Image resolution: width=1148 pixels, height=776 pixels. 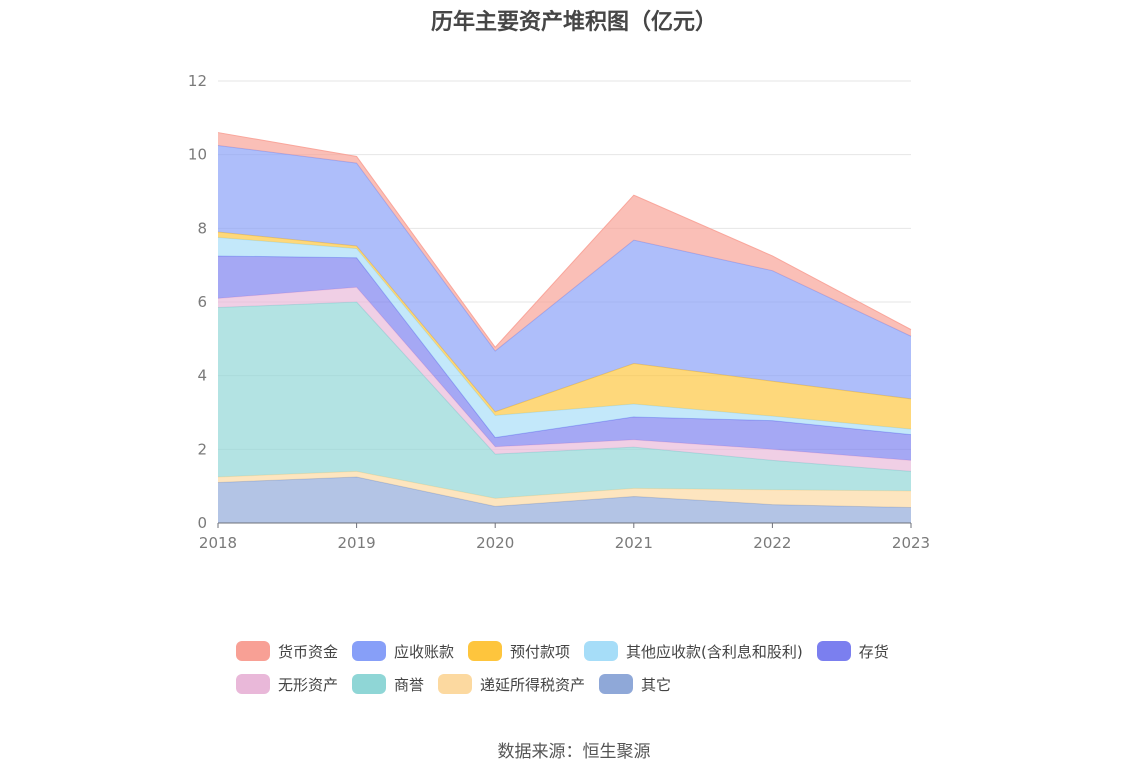 I want to click on legend-item: 存货, so click(x=852, y=651).